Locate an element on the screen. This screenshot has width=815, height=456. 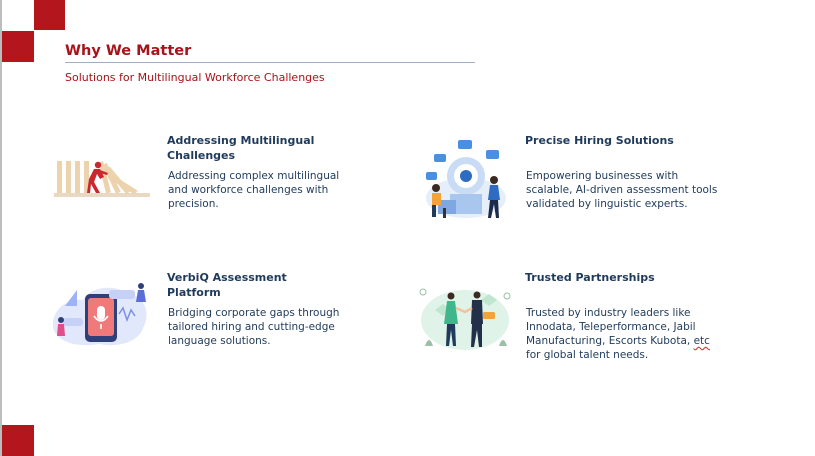
card-text-line: tailored hiring and cutting-edge is located at coordinates (251, 327).